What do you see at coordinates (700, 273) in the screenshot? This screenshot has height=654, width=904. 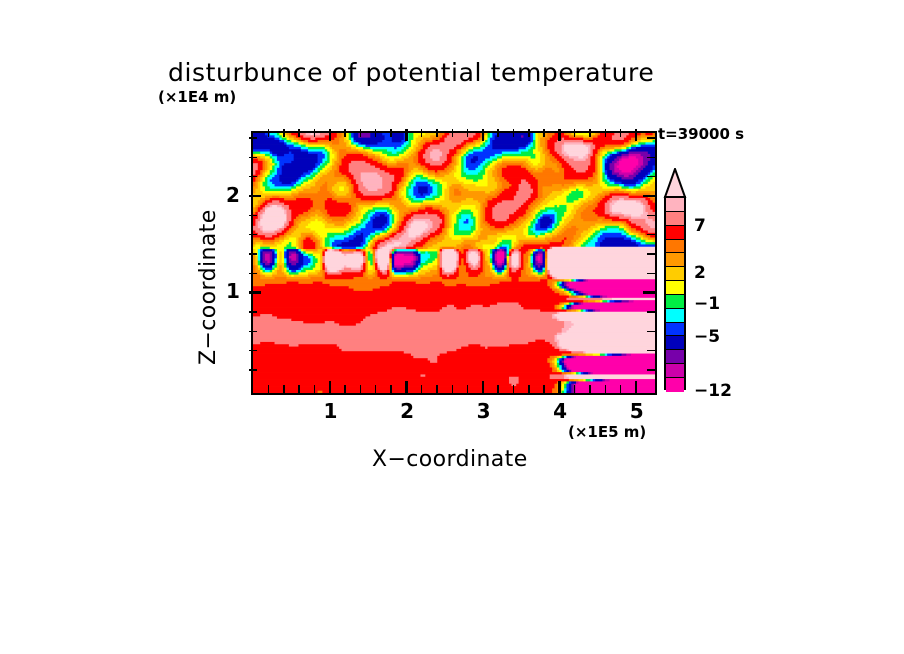 I see `colorbar-tick-label: 2` at bounding box center [700, 273].